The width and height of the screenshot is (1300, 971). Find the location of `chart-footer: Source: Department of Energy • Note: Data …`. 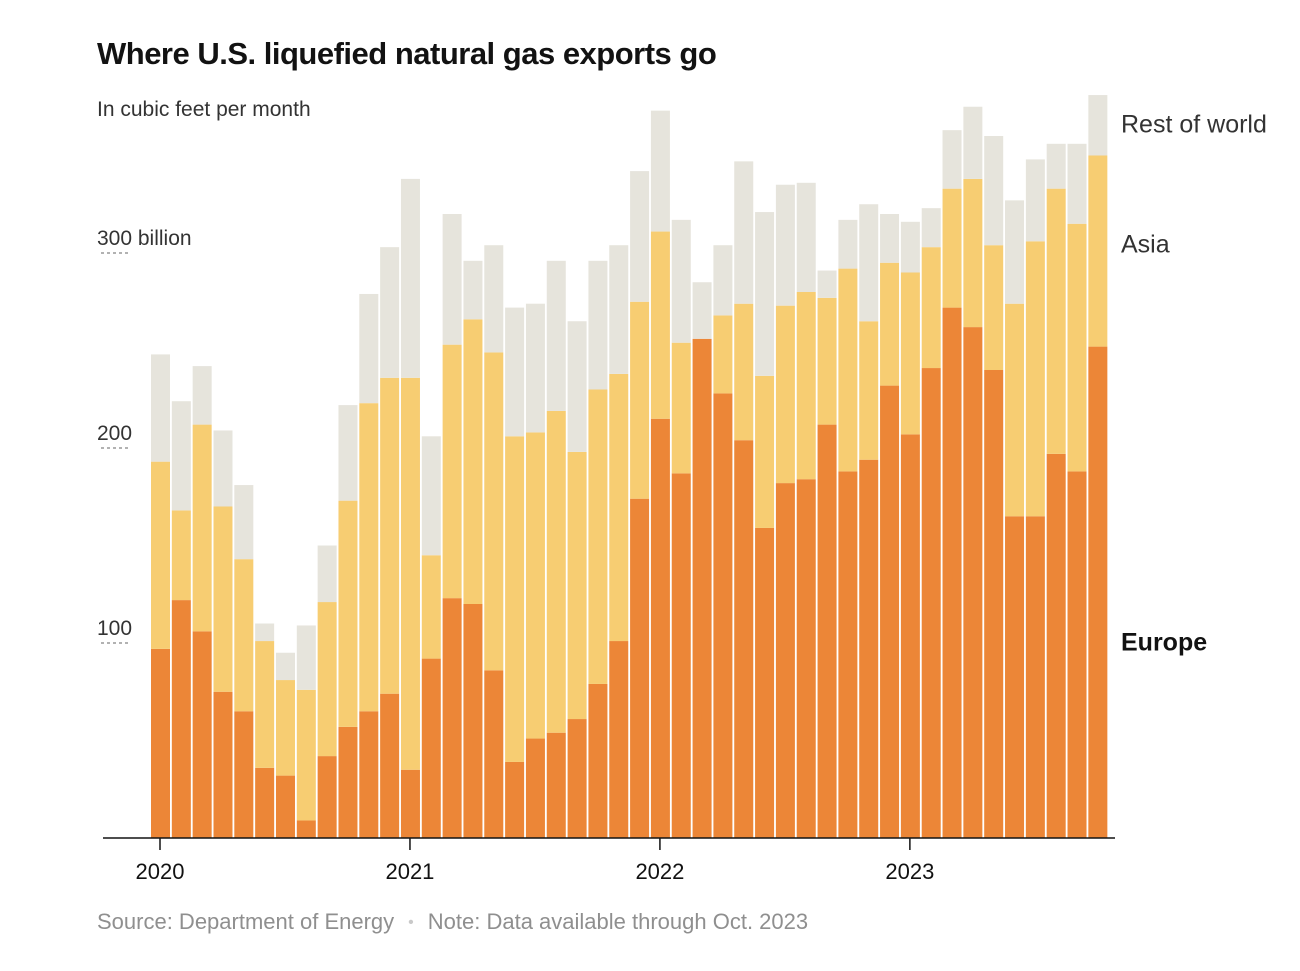

chart-footer: Source: Department of Energy • Note: Data … is located at coordinates (452, 922).